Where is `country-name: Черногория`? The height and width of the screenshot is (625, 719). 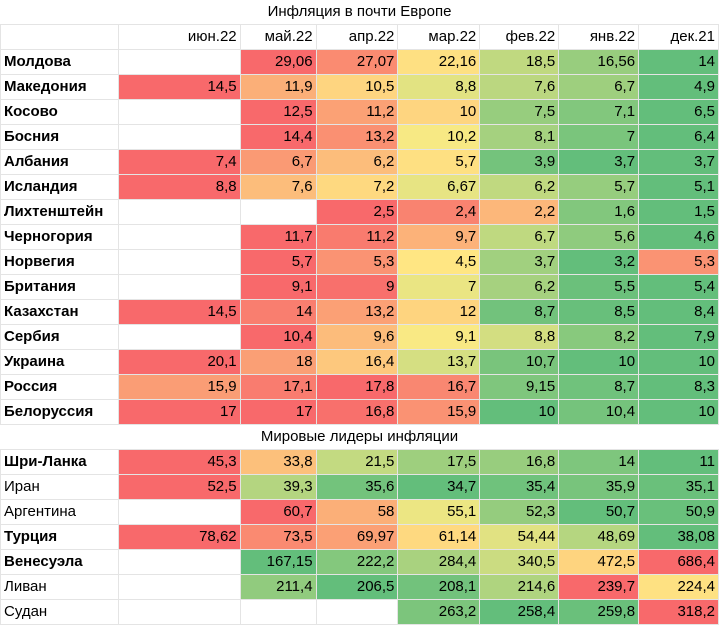
country-name: Черногория is located at coordinates (59, 237).